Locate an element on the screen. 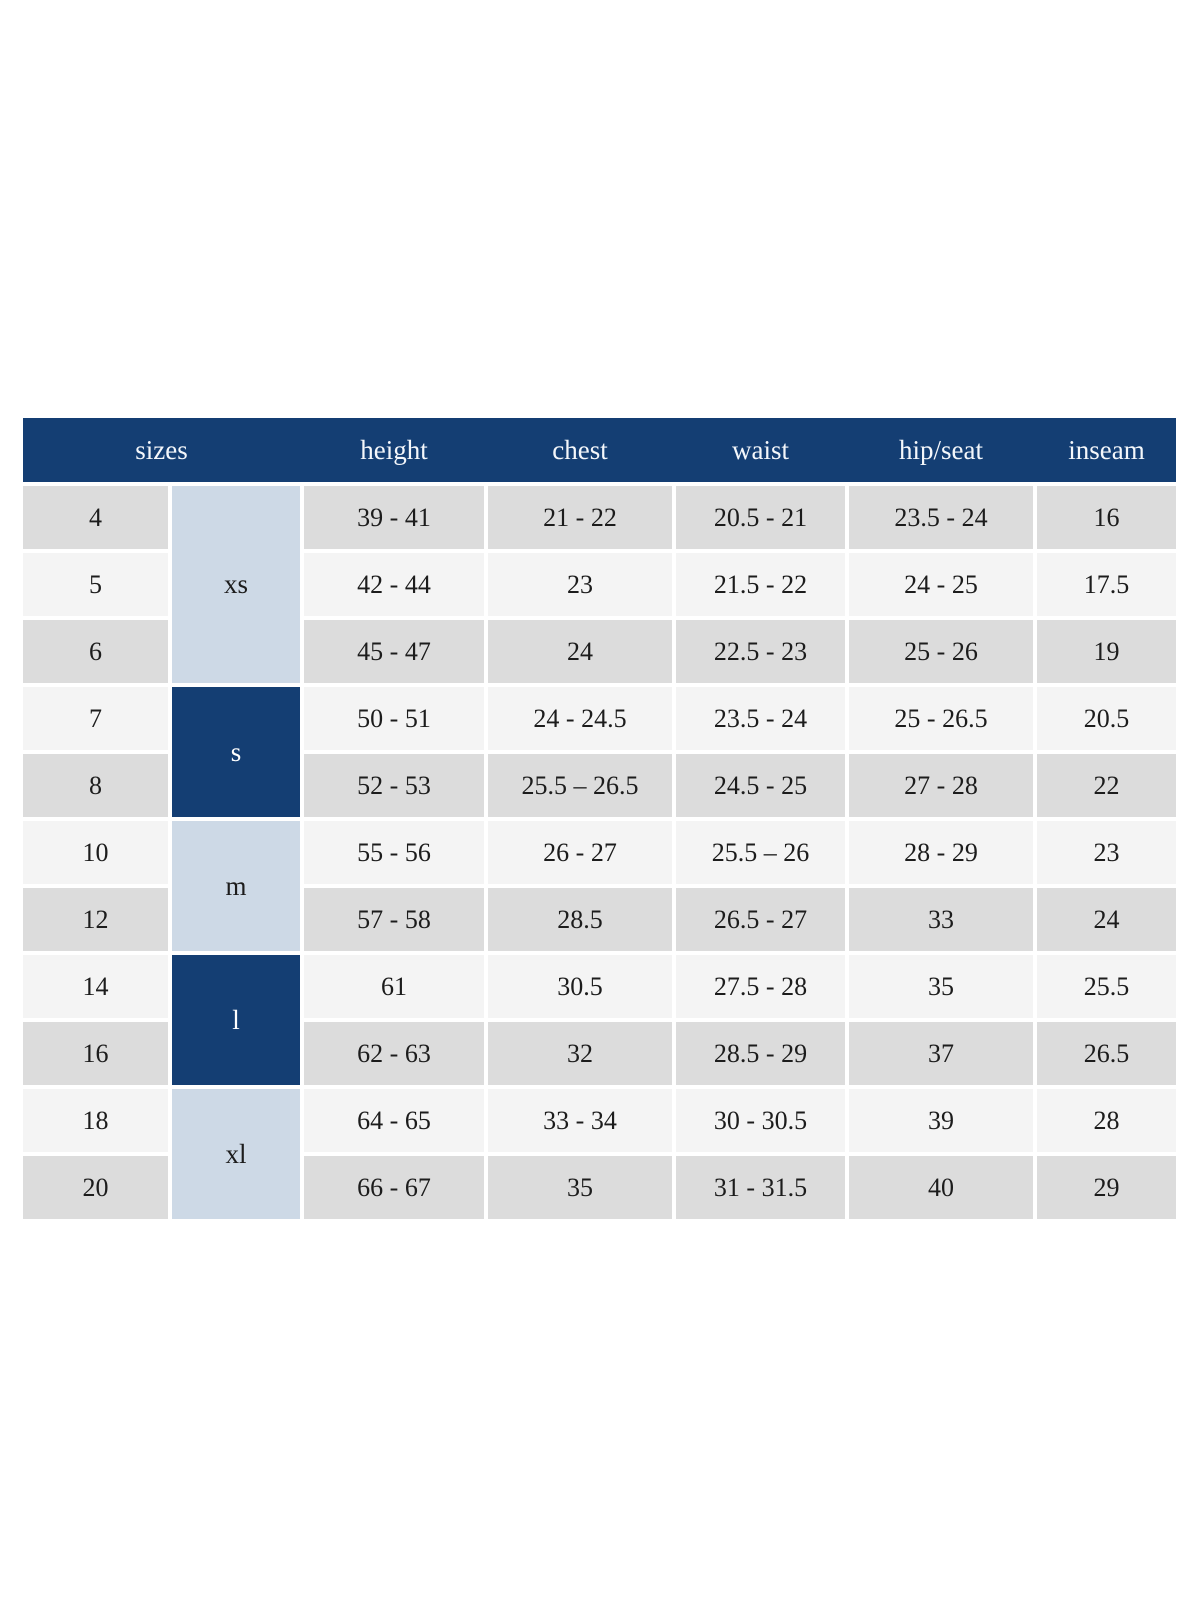 Image resolution: width=1200 pixels, height=1600 pixels. waist-cell: 21.5 - 22 is located at coordinates (760, 584).